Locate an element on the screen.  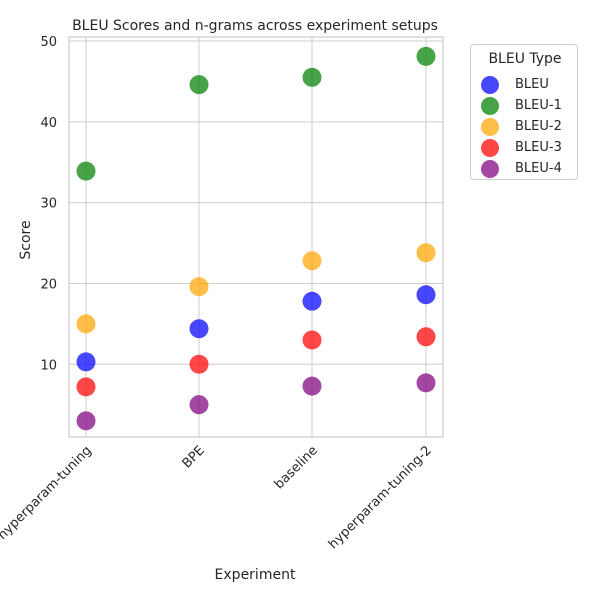
y-tick-labels: 10 20 30 40 50 is located at coordinates (48, 204).